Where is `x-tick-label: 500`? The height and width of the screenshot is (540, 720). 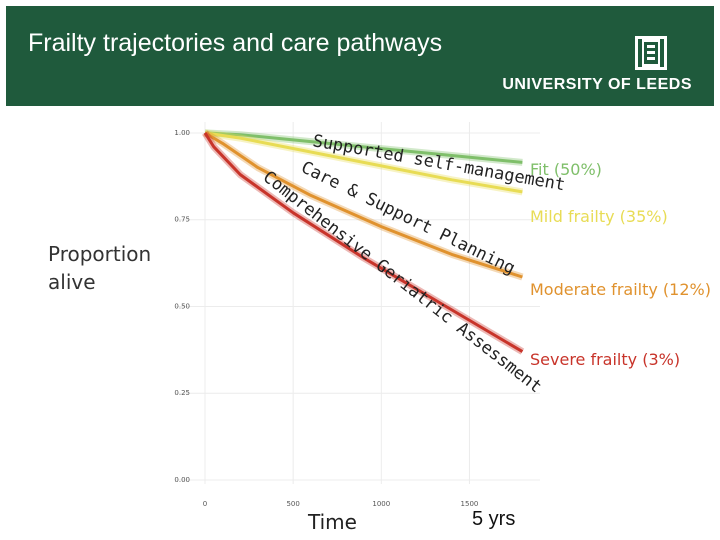 x-tick-label: 500 is located at coordinates (292, 504).